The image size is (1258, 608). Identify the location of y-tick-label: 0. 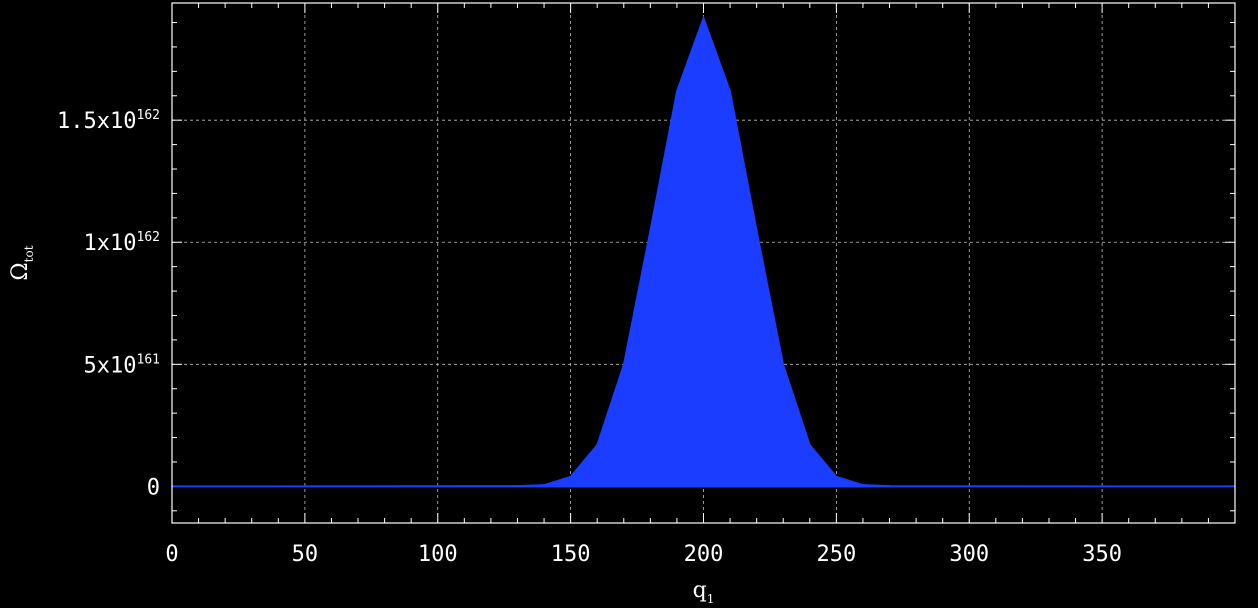
(153, 487).